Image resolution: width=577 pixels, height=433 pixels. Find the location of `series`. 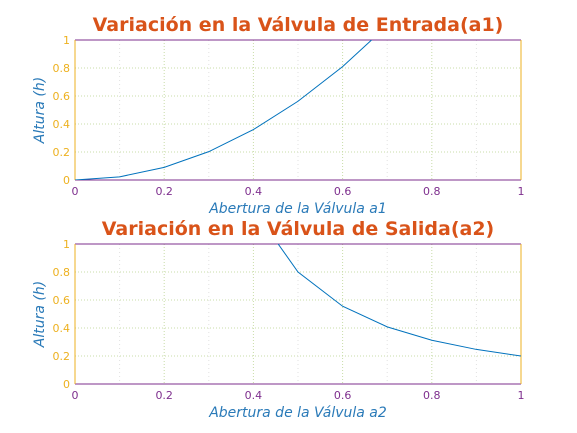

series is located at coordinates (399, 300).